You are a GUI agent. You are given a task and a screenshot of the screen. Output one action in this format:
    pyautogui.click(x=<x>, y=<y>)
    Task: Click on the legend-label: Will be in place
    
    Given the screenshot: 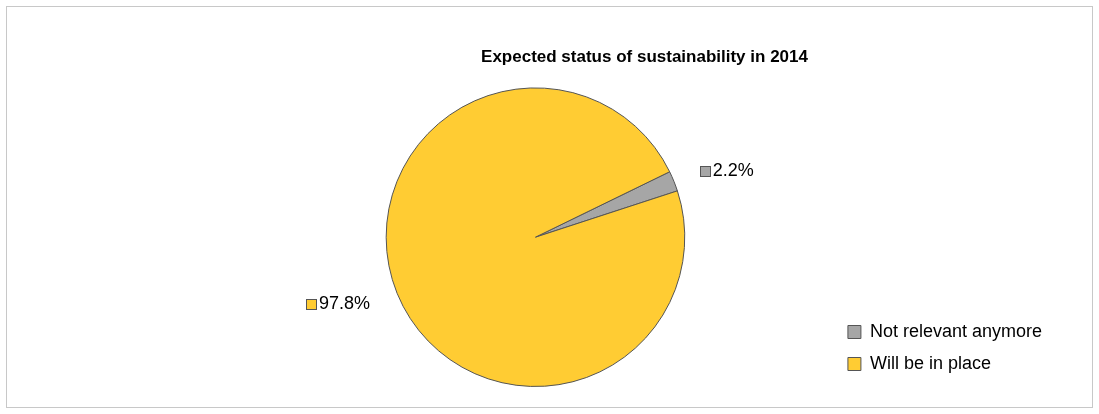 What is the action you would take?
    pyautogui.click(x=930, y=362)
    